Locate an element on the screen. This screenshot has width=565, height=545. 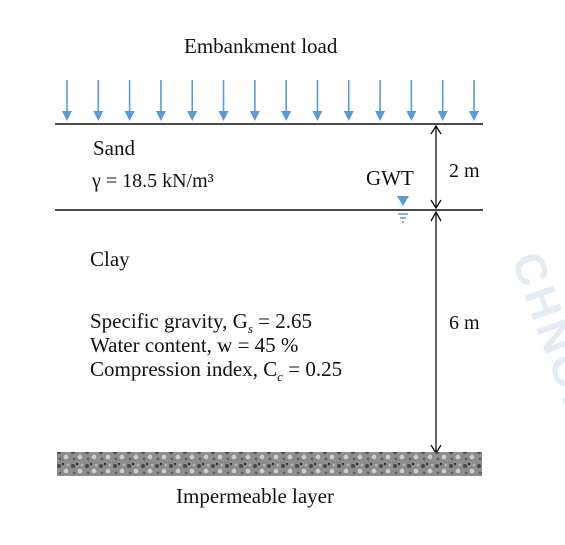
clay-thickness-dimension is located at coordinates (436, 332).